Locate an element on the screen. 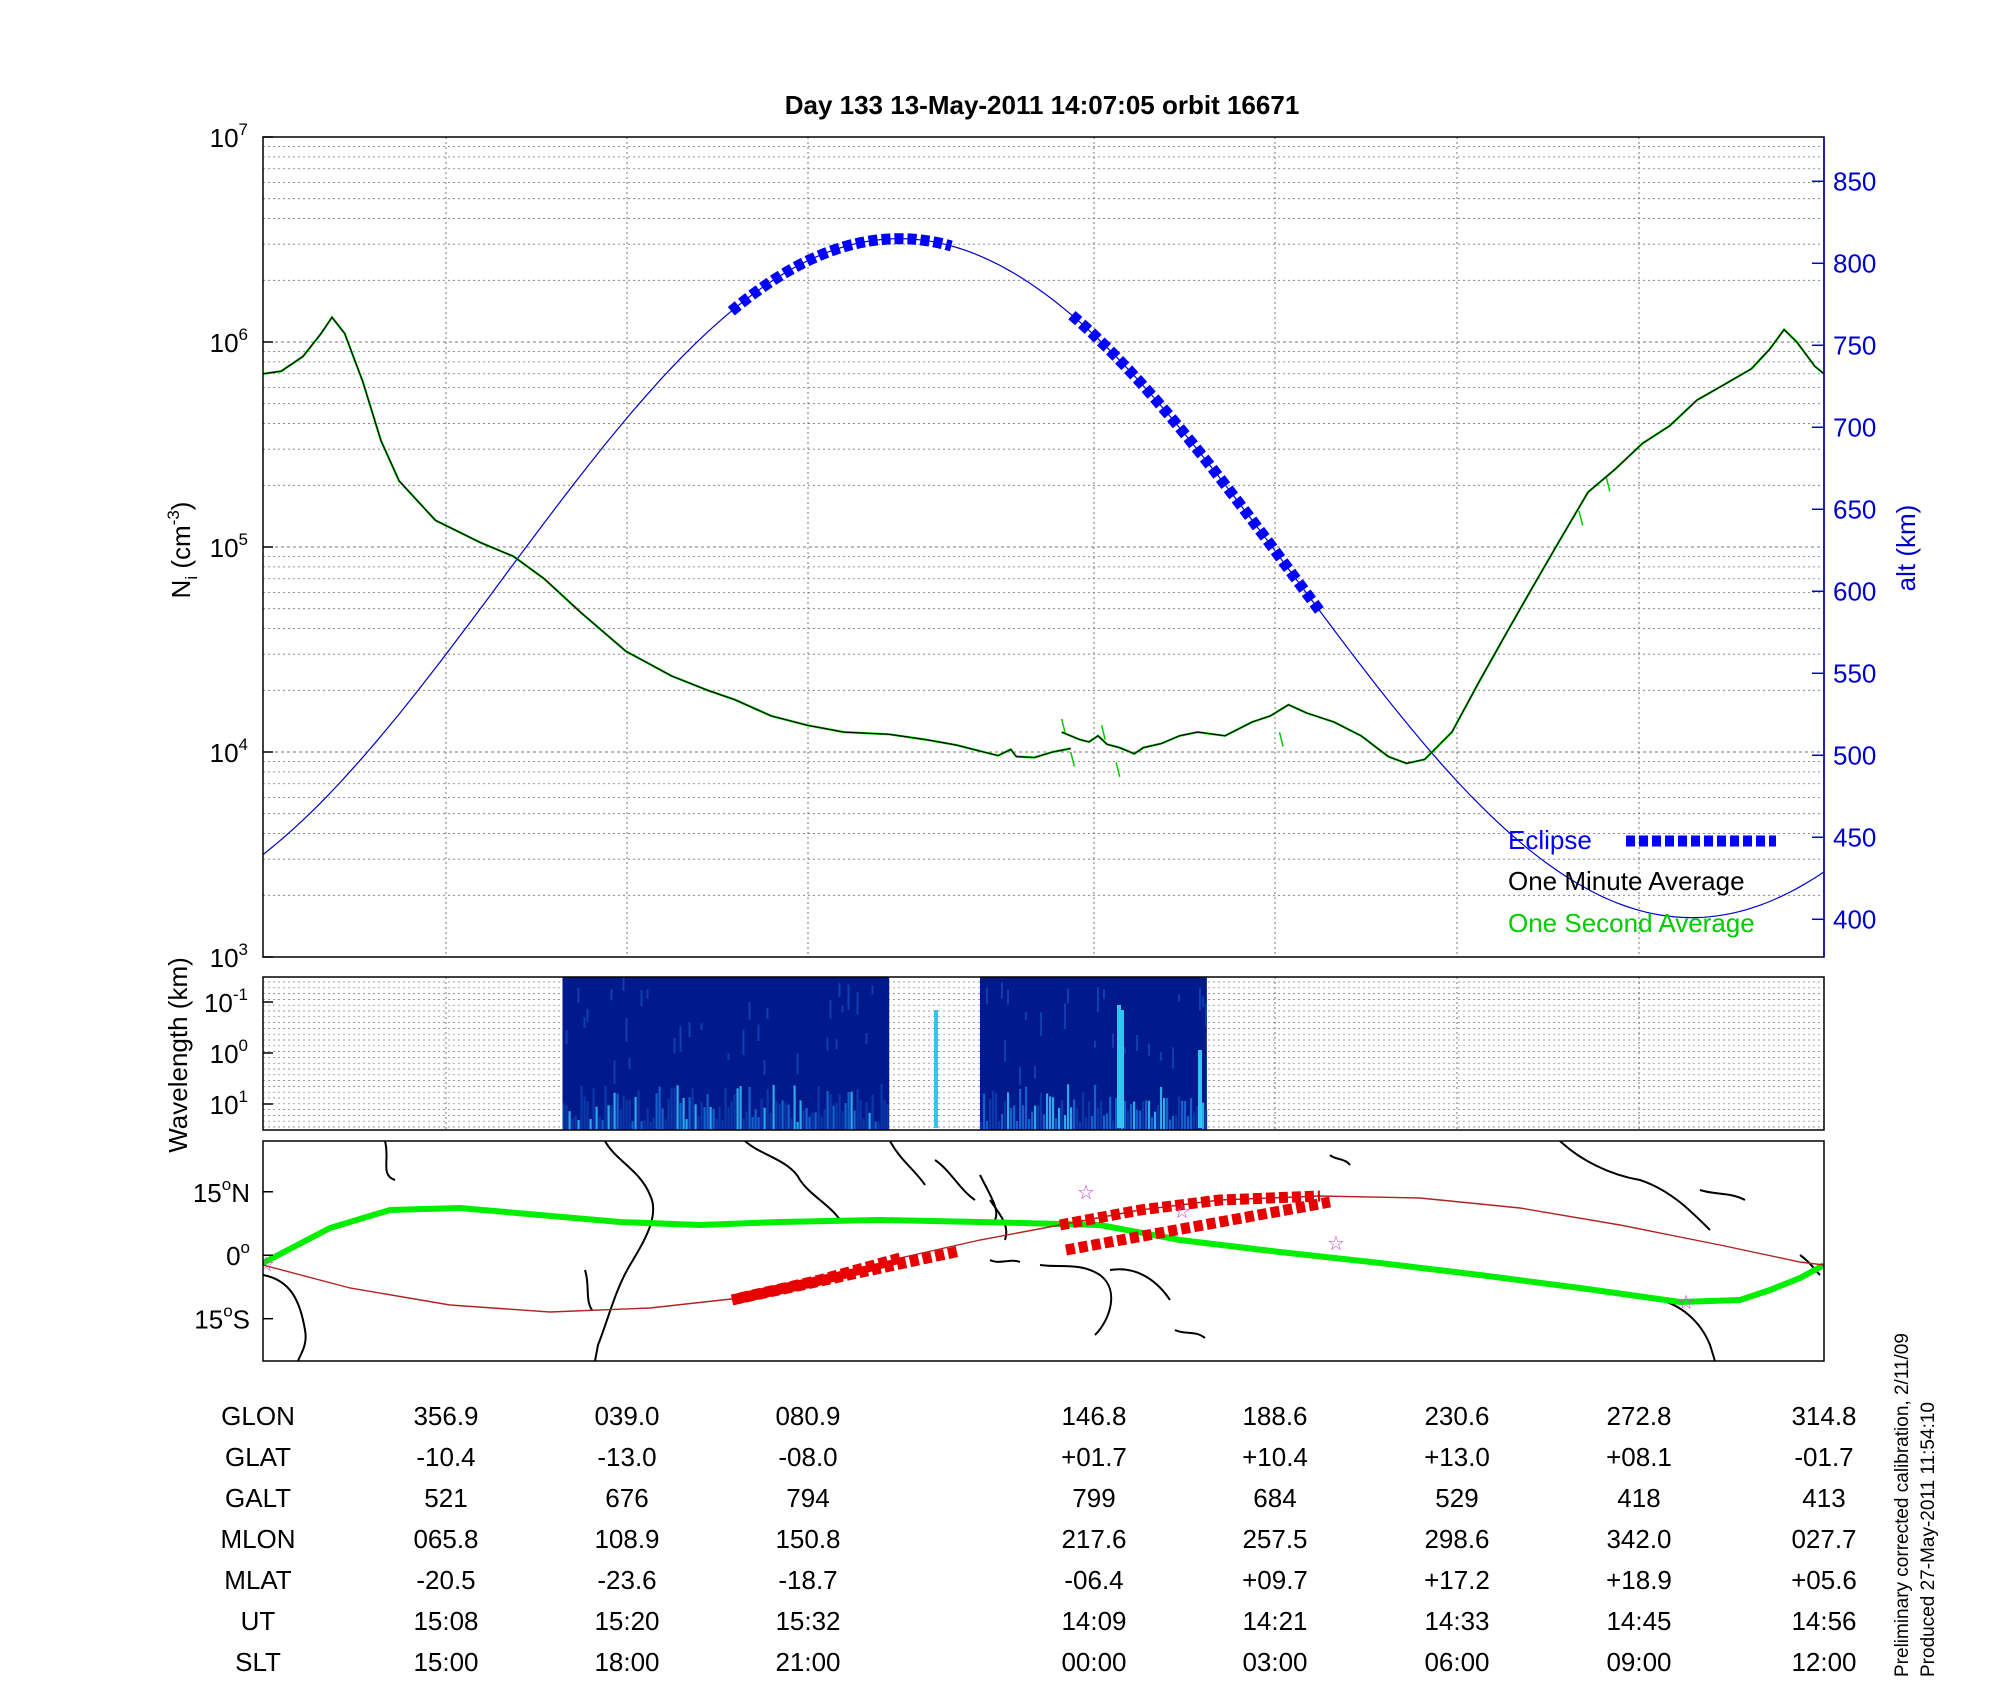 This screenshot has height=1700, width=2000. spectrogram-block is located at coordinates (1093, 1053).